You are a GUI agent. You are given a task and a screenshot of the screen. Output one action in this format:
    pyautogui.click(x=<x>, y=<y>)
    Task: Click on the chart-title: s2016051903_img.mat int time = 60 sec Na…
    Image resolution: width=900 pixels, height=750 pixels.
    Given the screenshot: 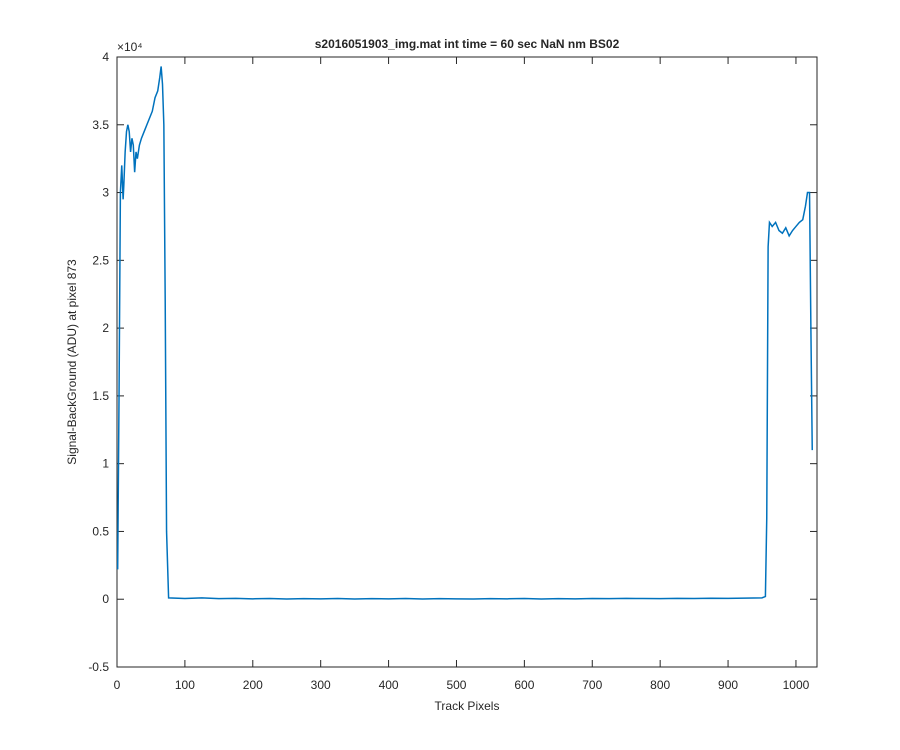 What is the action you would take?
    pyautogui.click(x=467, y=44)
    